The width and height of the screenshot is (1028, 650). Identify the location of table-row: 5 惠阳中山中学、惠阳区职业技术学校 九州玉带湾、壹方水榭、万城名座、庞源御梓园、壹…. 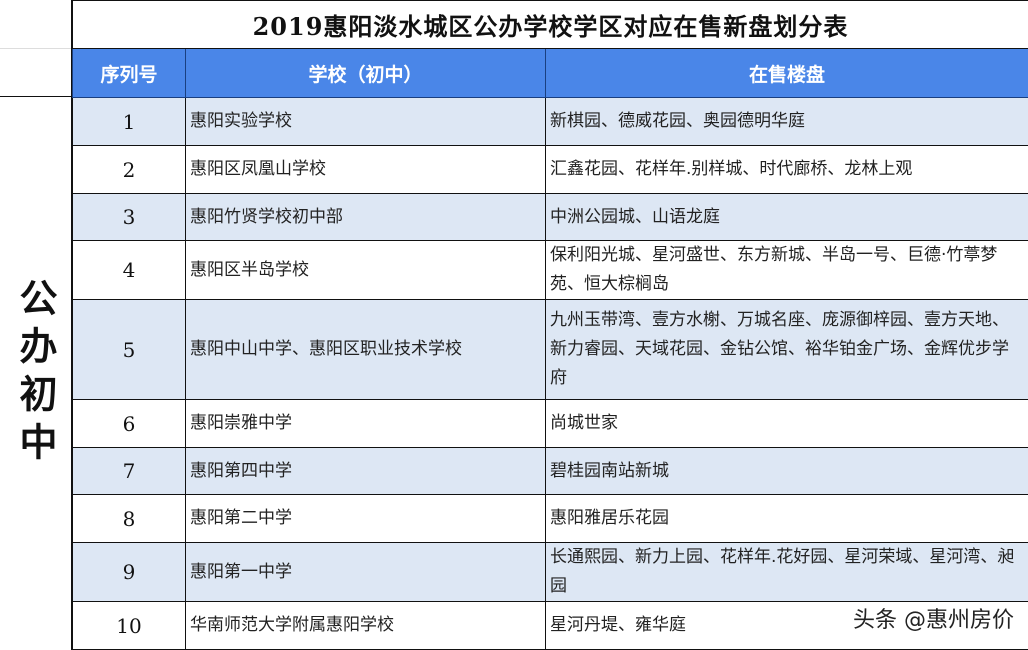
(550, 349).